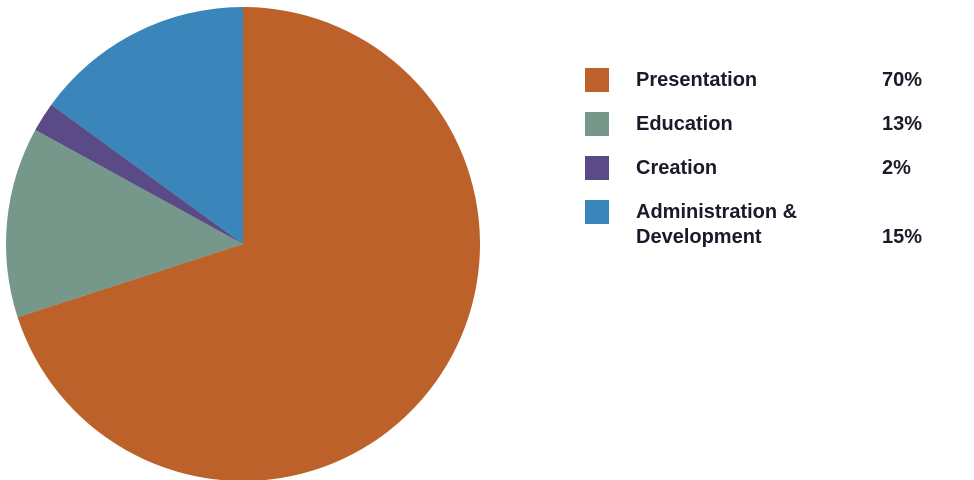 The image size is (974, 480). I want to click on legend-swatch-administration-development, so click(597, 212).